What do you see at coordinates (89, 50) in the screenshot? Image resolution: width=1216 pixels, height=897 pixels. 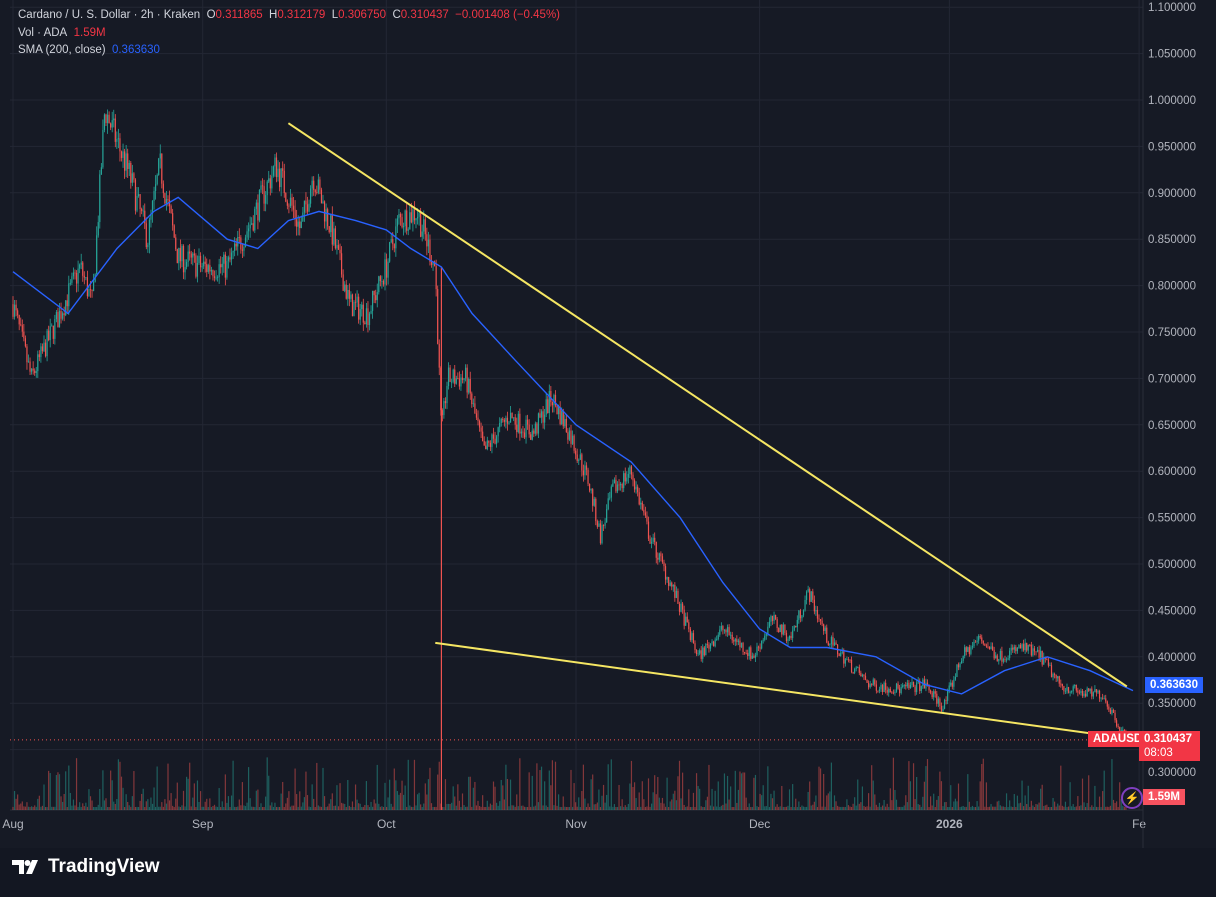 I see `sma-legend: SMA (200, close) 0.363630` at bounding box center [89, 50].